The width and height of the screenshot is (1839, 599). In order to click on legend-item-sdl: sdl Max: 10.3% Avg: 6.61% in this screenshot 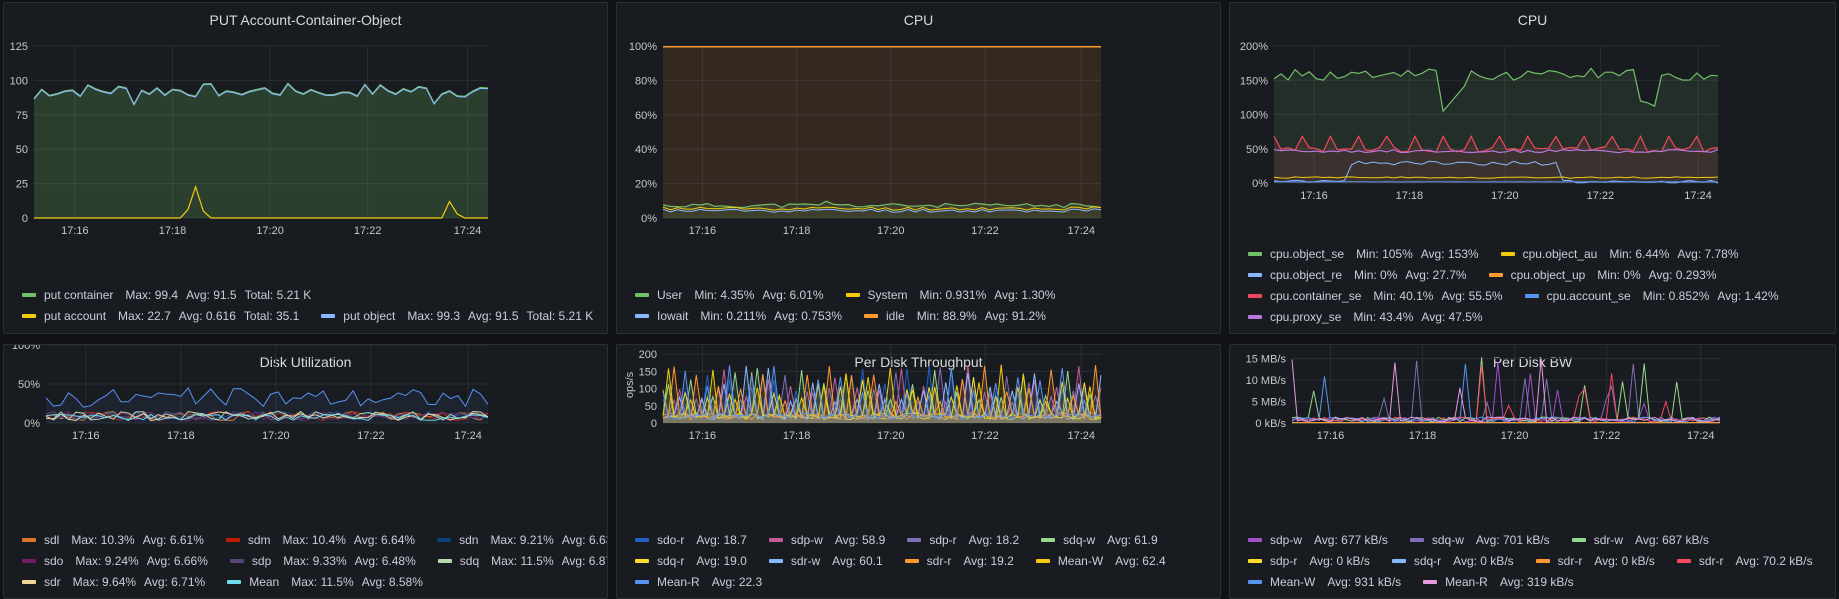, I will do `click(117, 540)`.